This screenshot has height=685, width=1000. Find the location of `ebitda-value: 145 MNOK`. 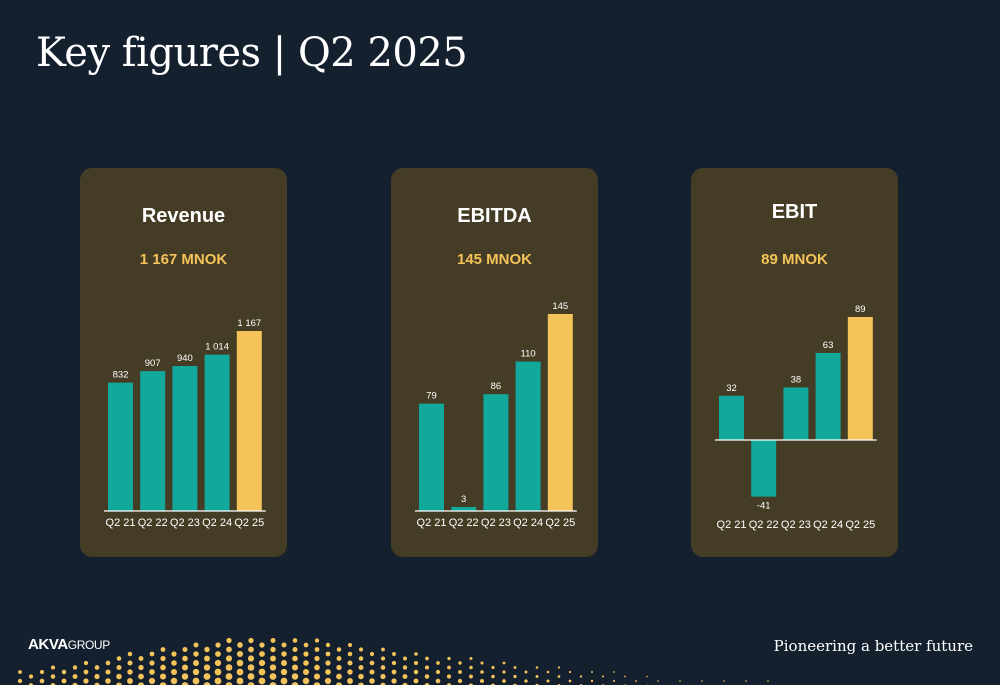

ebitda-value: 145 MNOK is located at coordinates (494, 259).